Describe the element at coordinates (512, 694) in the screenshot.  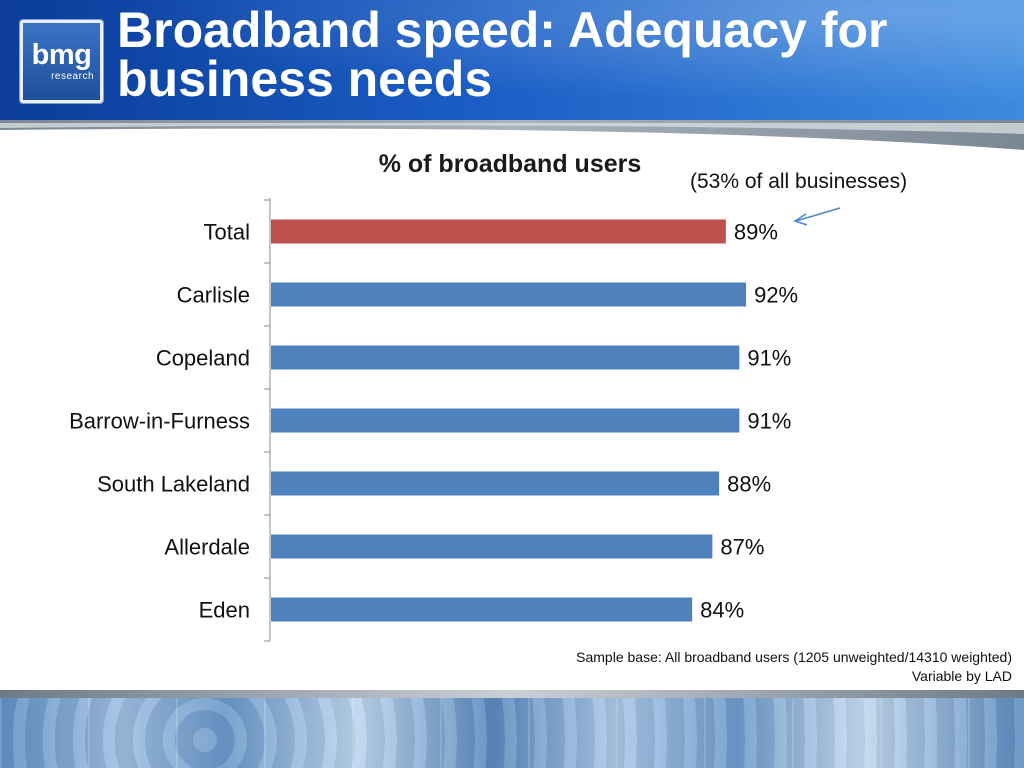
I see `footer-divider` at that location.